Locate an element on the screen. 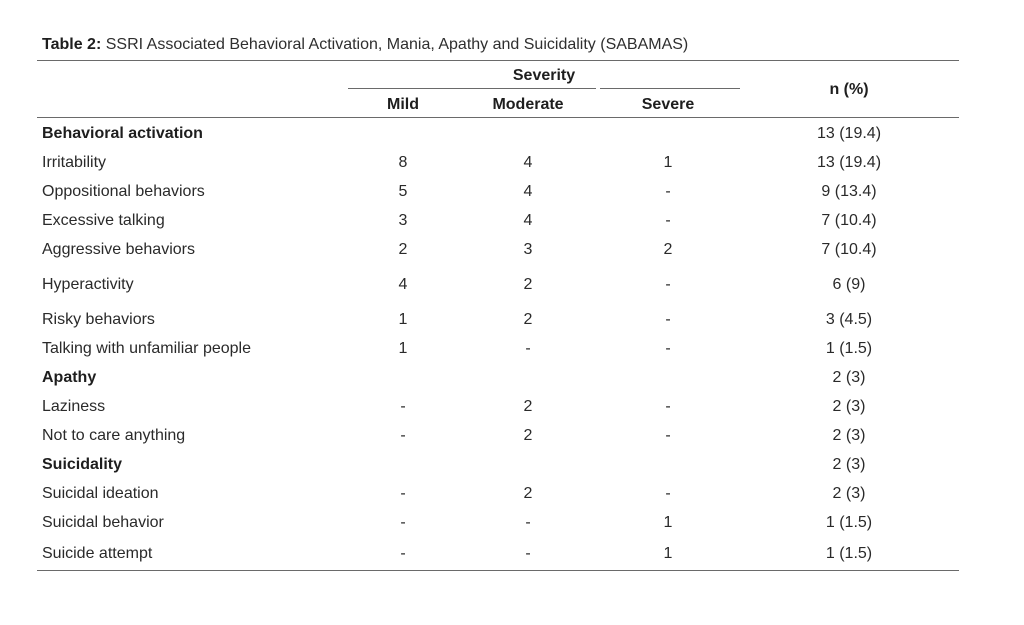 The width and height of the screenshot is (1024, 625). header-n-percent: n (%) is located at coordinates (849, 89).